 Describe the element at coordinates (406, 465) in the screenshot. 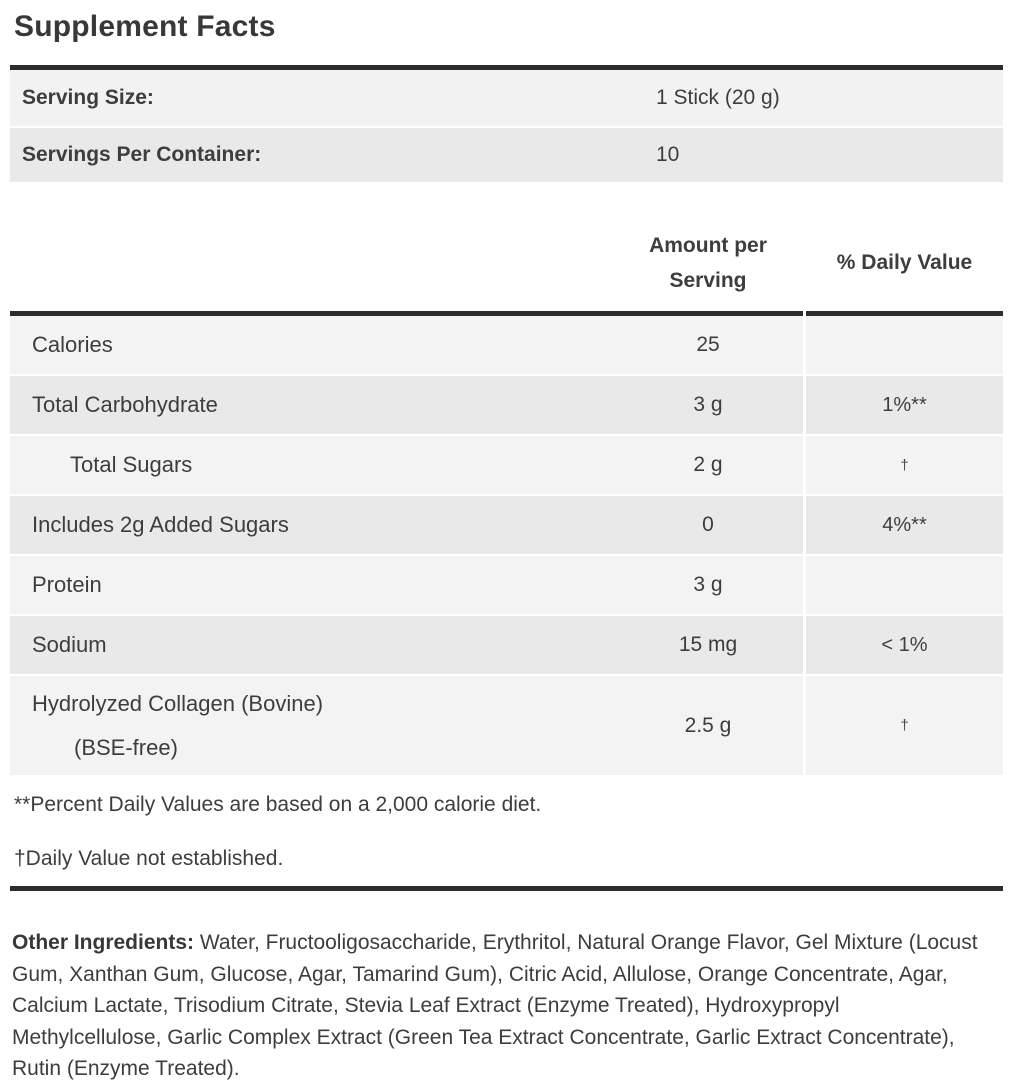

I see `nutrient-main-cell: Total Sugars 2 g` at that location.